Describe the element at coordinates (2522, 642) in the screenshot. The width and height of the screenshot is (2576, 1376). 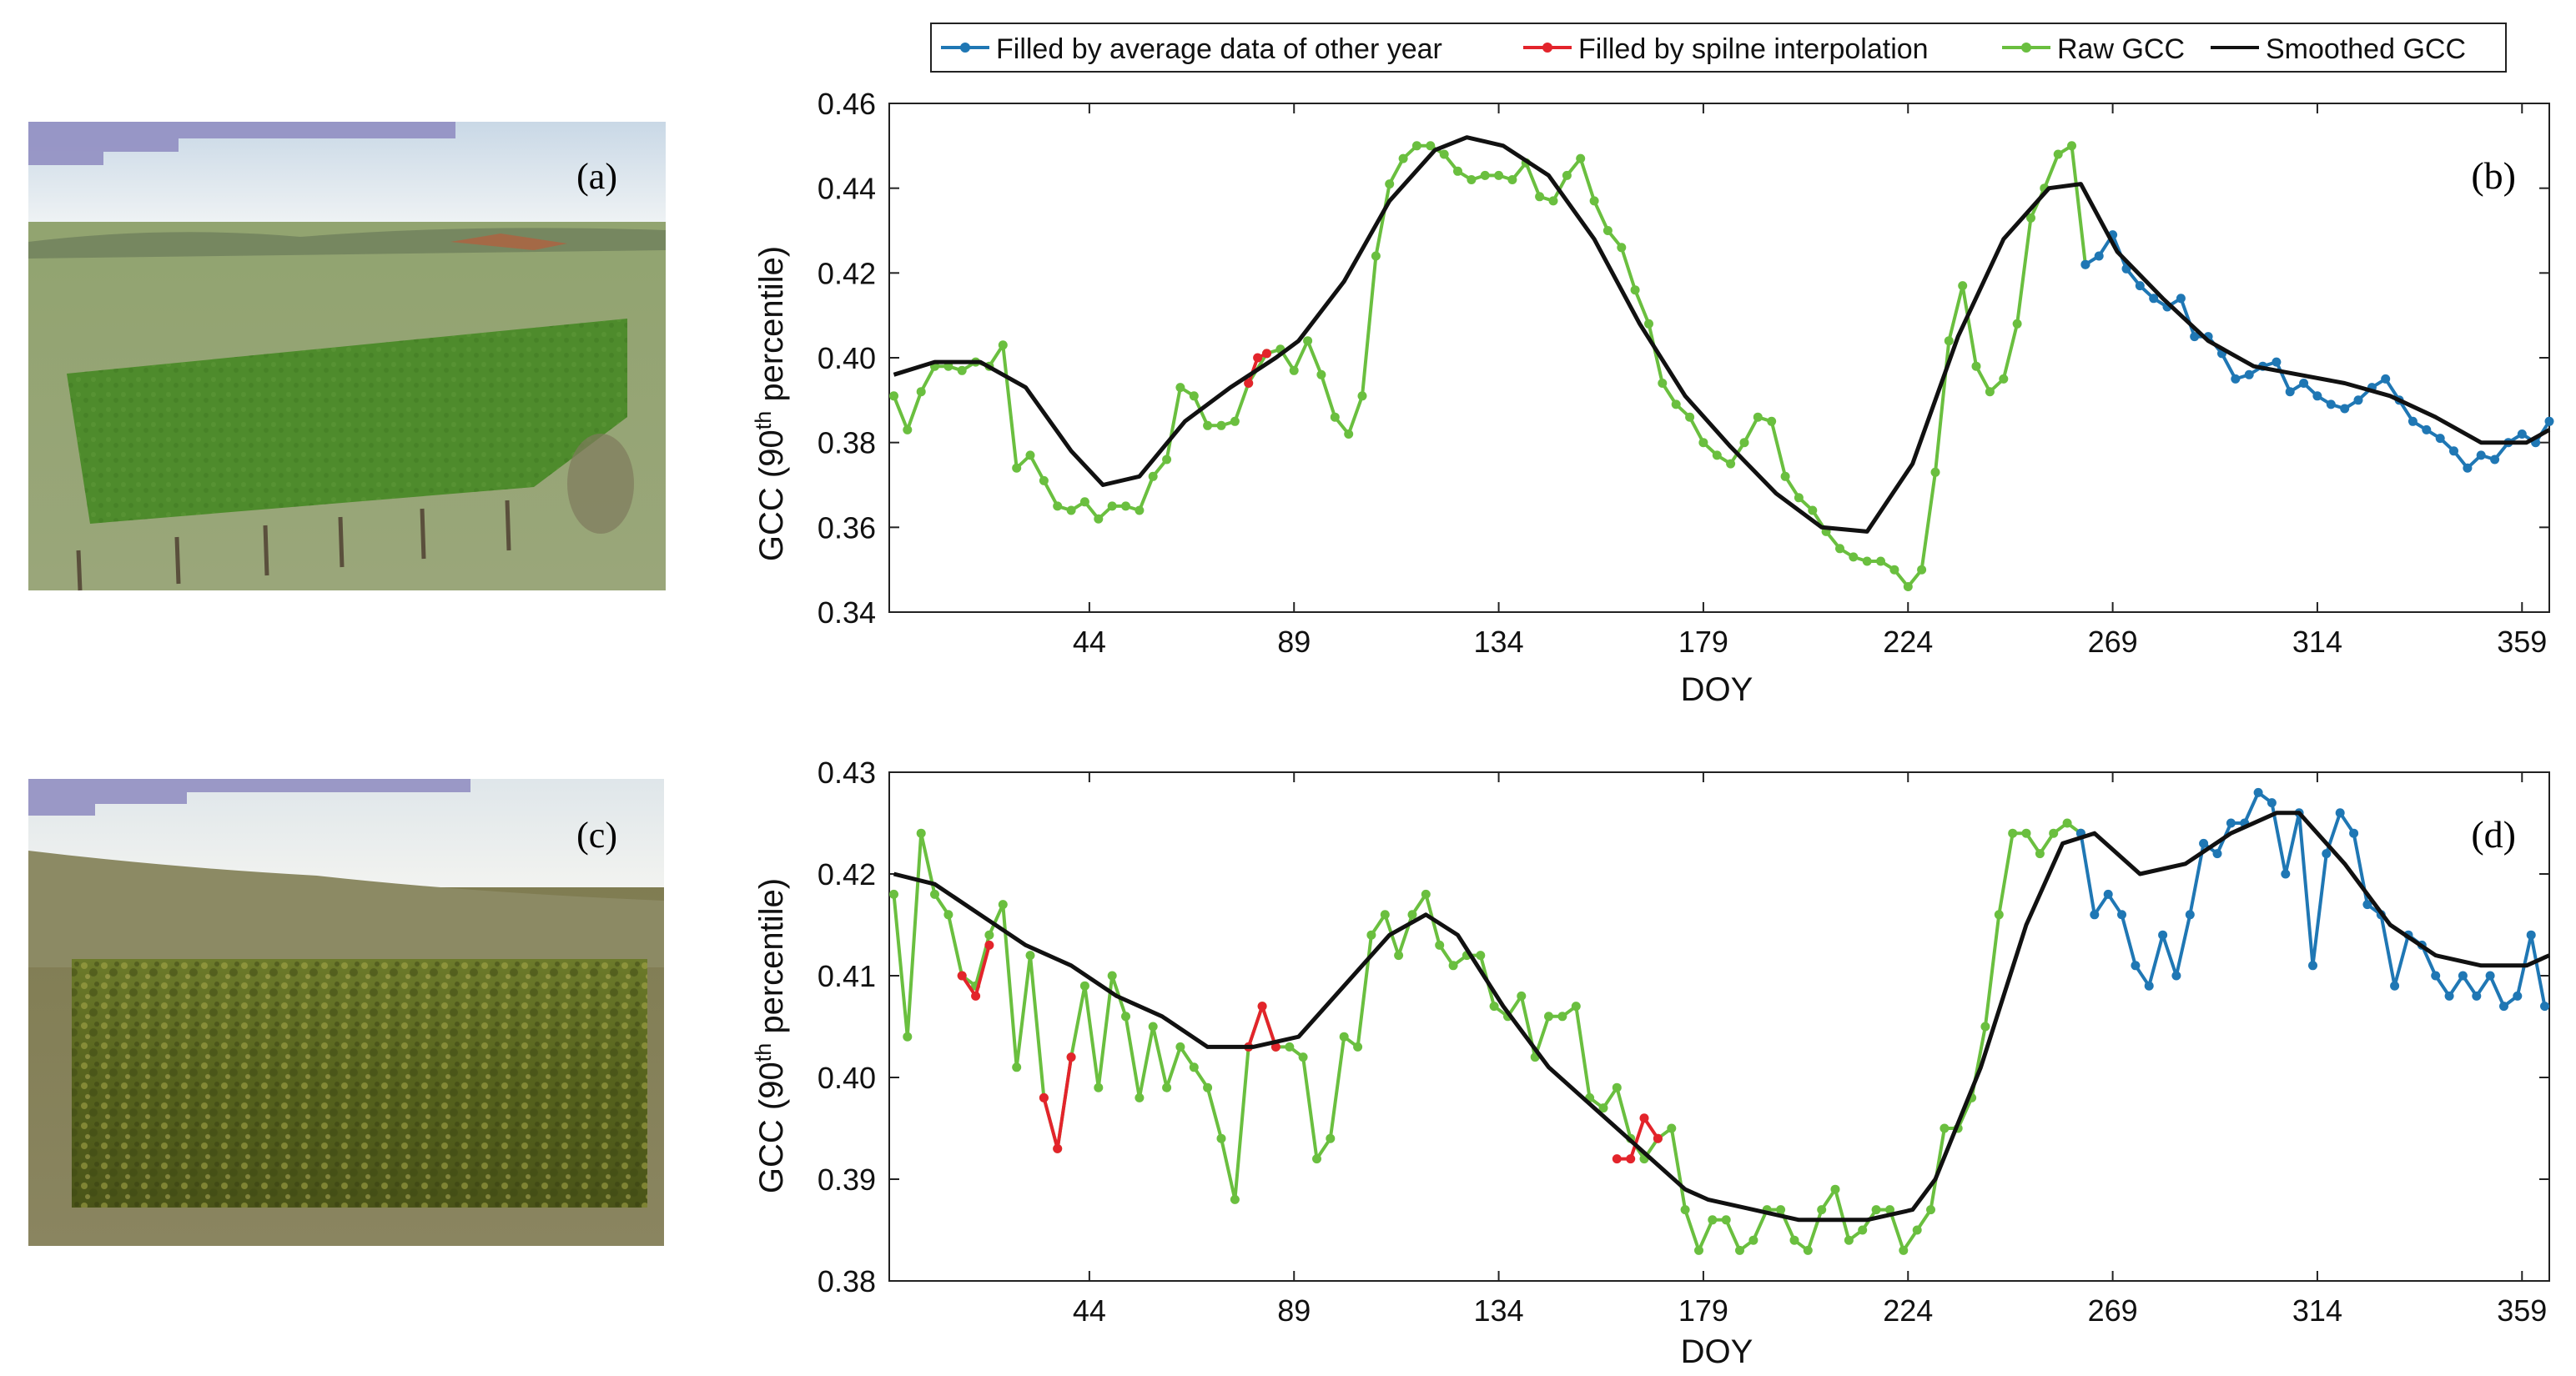
I see `chart-b-xtick-label-359: 359` at that location.